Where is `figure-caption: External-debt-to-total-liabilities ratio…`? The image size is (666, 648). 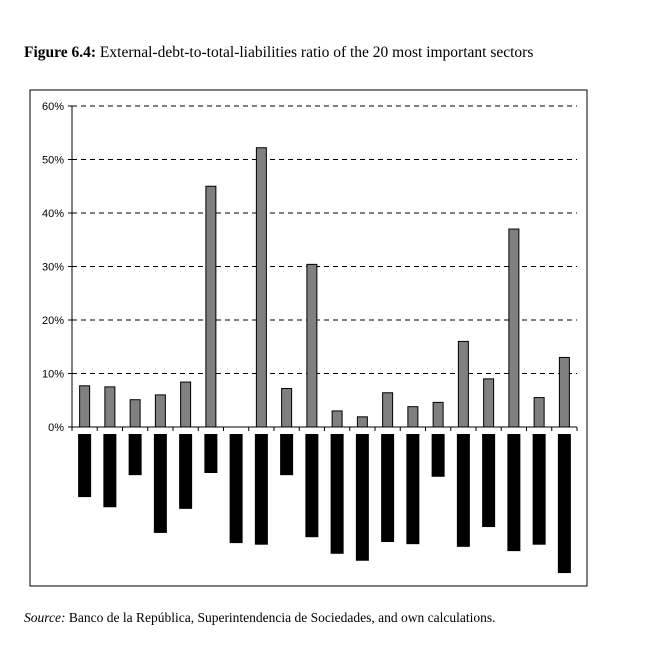
figure-caption: External-debt-to-total-liabilities ratio… is located at coordinates (316, 52).